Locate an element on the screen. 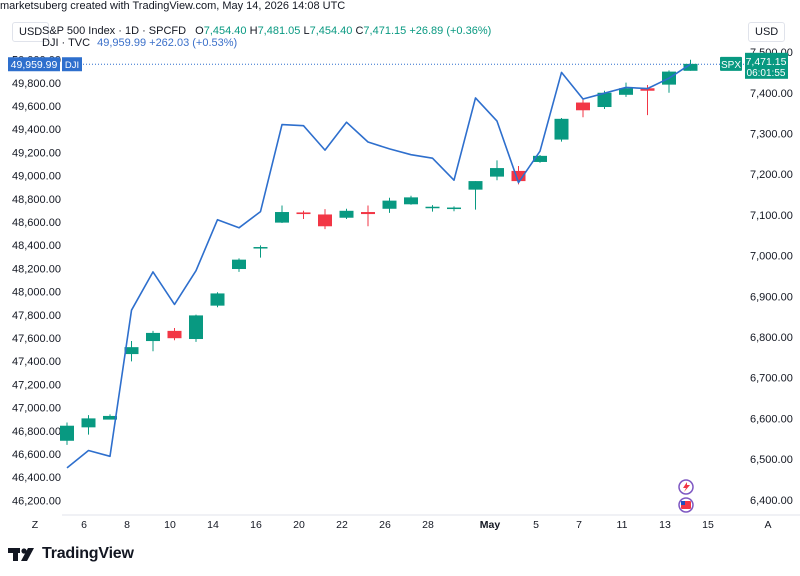 This screenshot has width=800, height=576. spx-axis-tag-label: SPX is located at coordinates (731, 65).